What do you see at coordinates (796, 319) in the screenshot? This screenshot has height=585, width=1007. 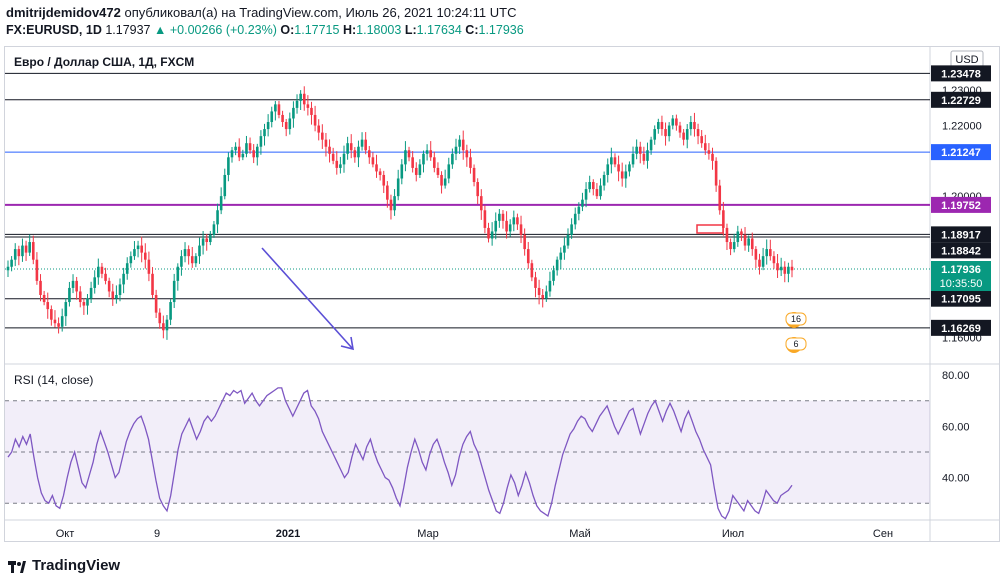 I see `event-count-1: 16` at bounding box center [796, 319].